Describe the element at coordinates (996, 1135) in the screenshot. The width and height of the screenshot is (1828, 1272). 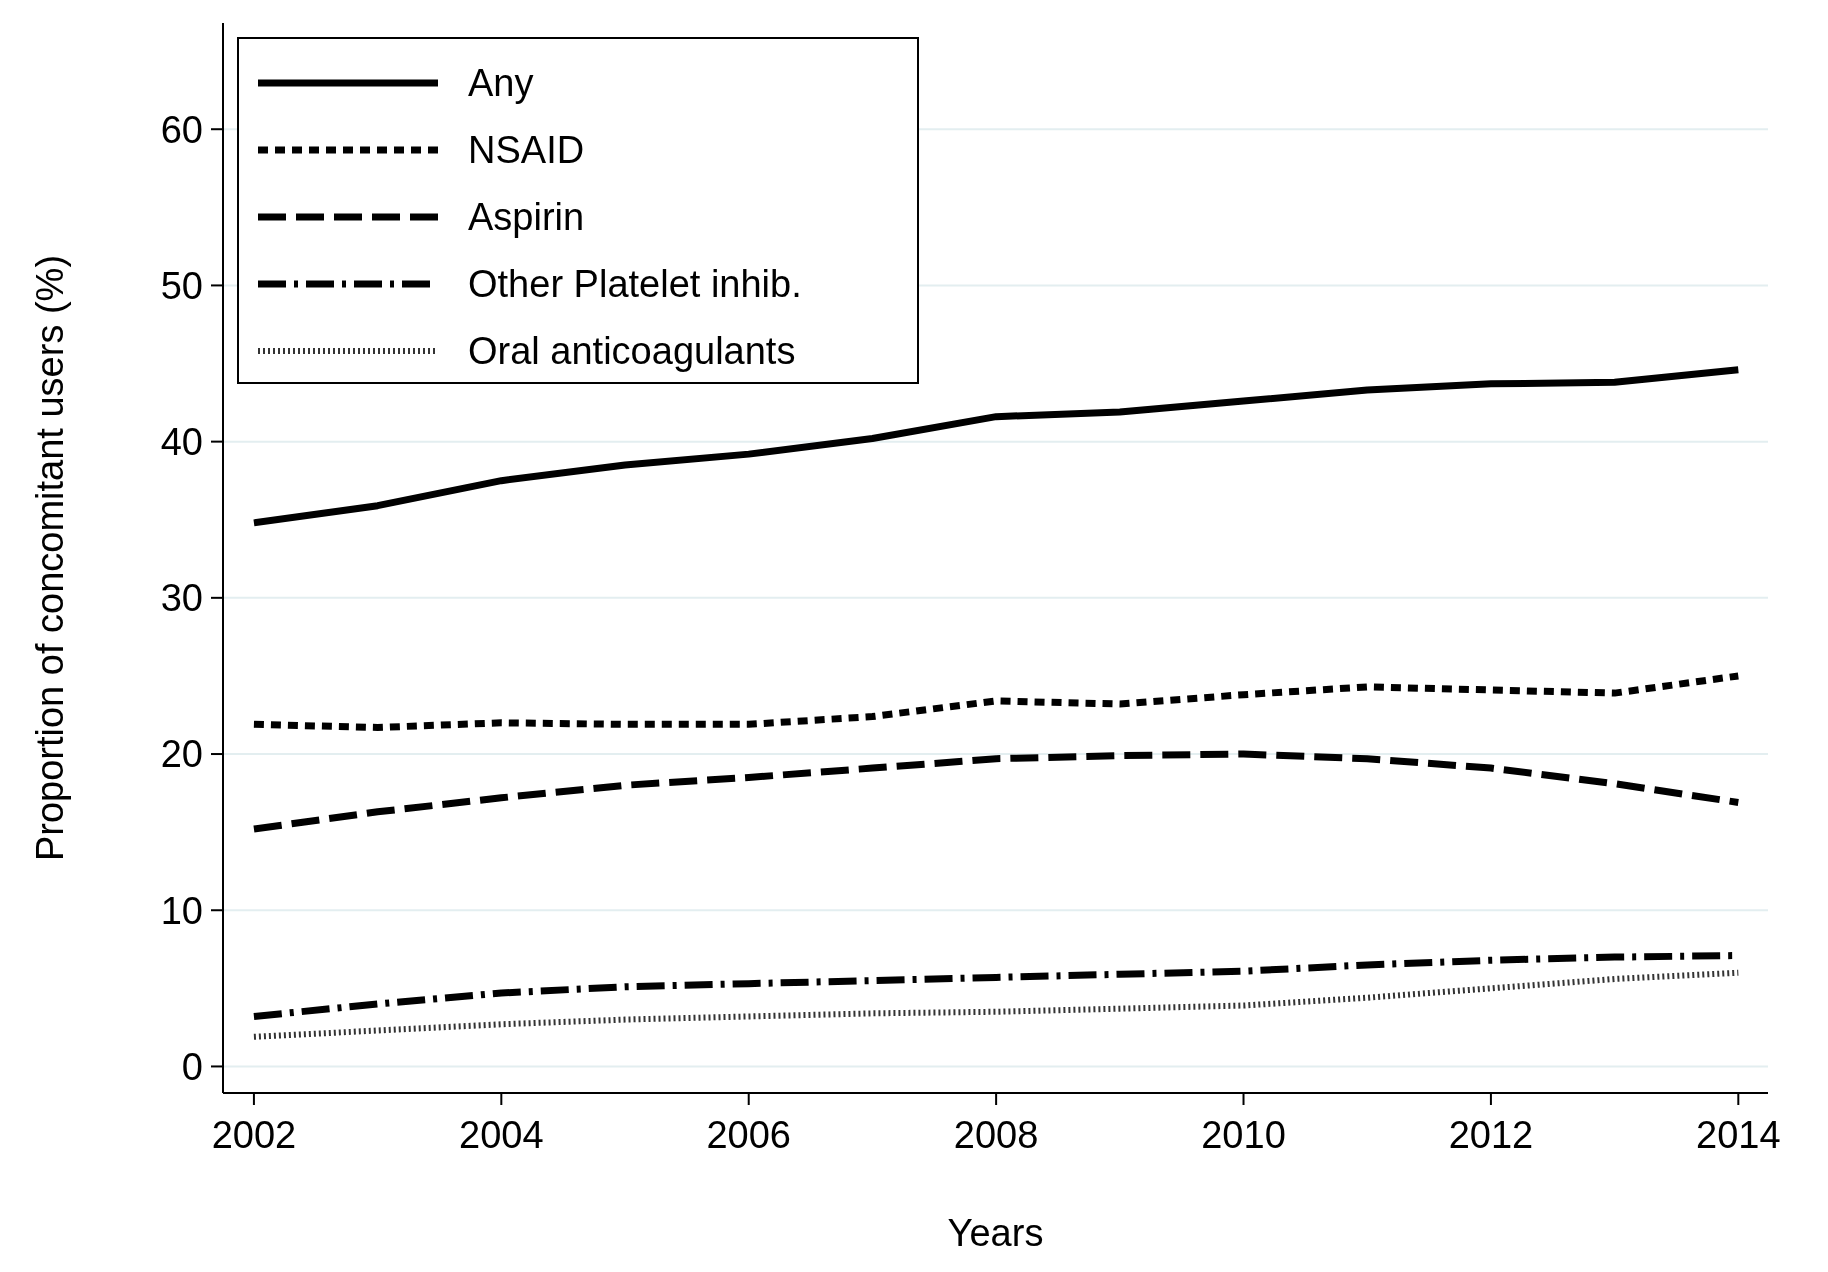
I see `x-tick-label: 2008` at that location.